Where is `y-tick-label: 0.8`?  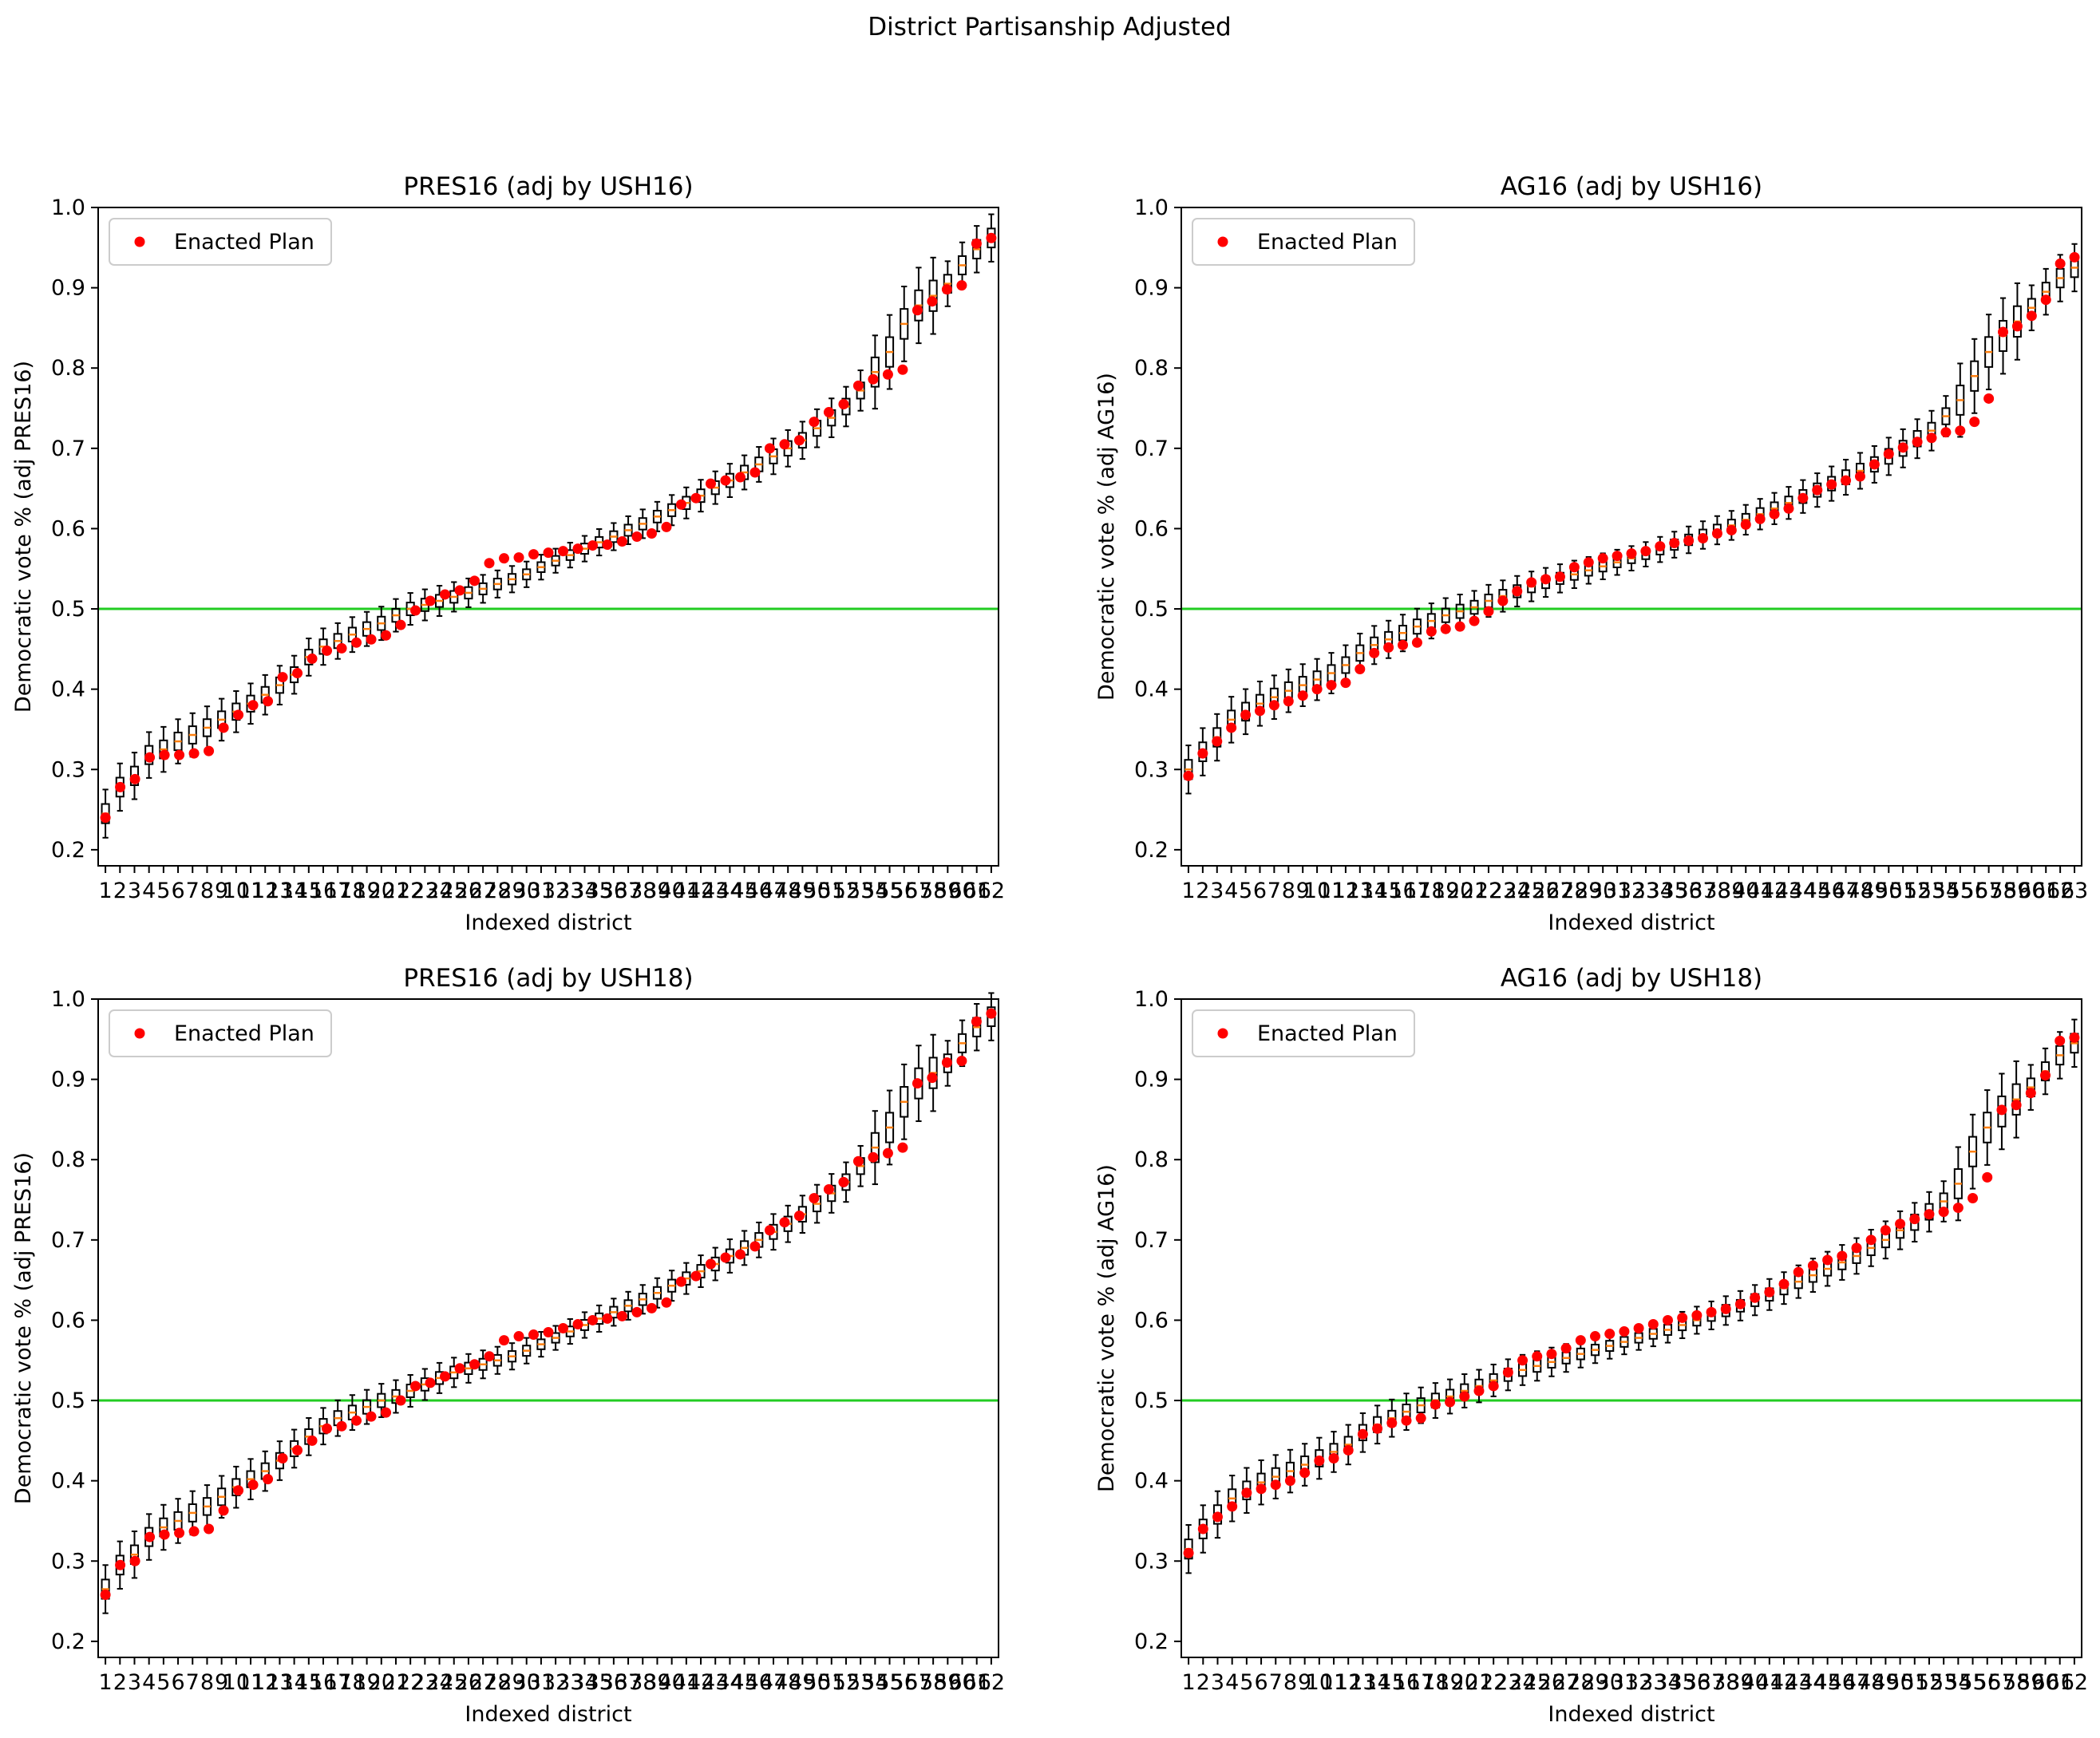 y-tick-label: 0.8 is located at coordinates (1151, 1159).